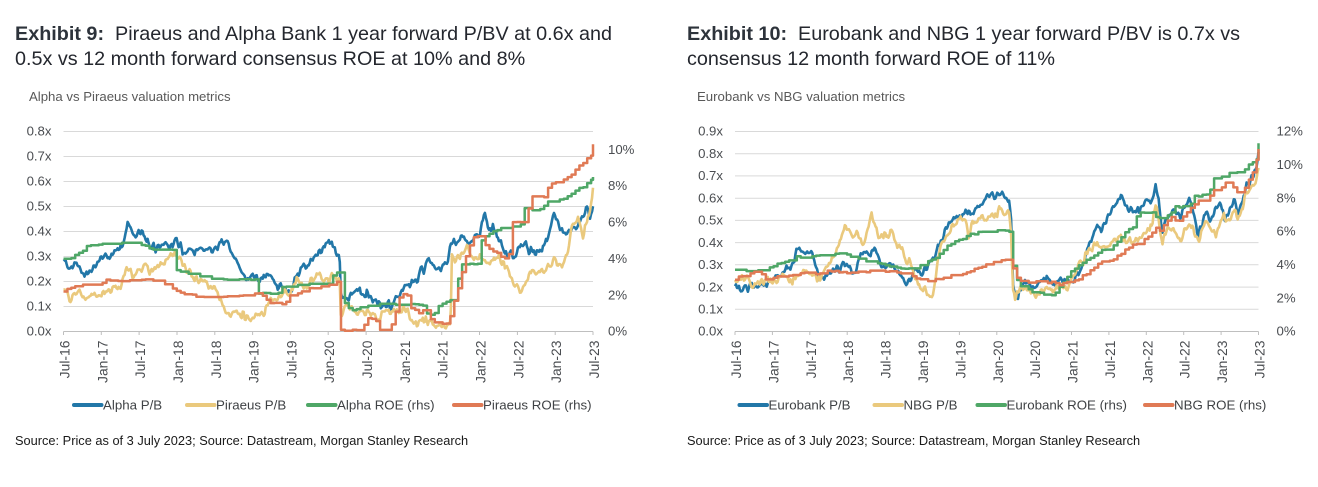 This screenshot has height=487, width=1318. Describe the element at coordinates (1067, 405) in the screenshot. I see `svg-text: Eurobank ROE (rhs)` at that location.